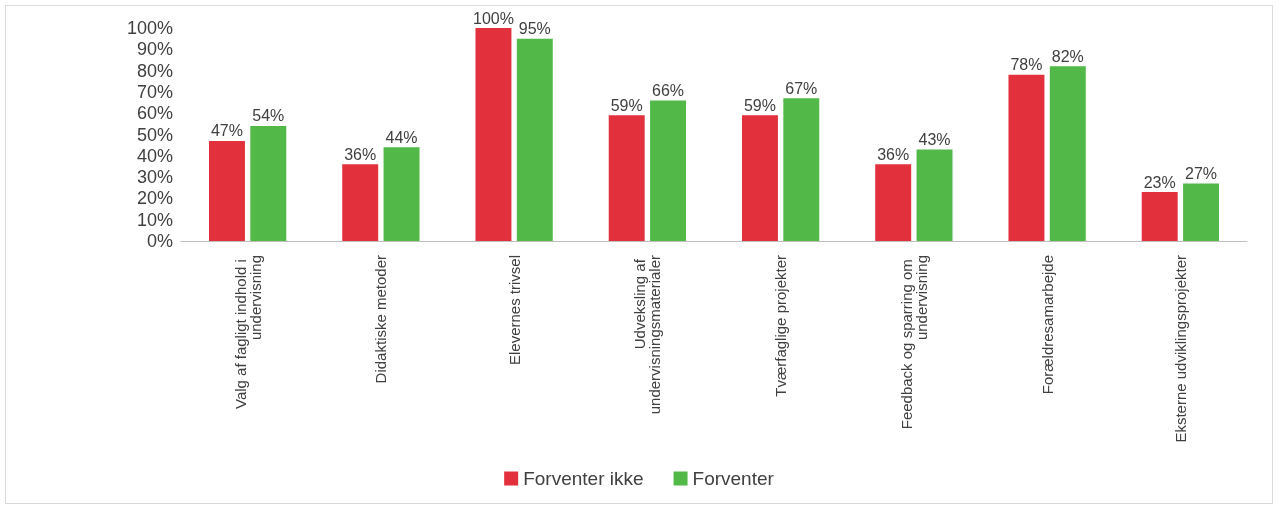  I want to click on x-tick-label: Elevernes trivsel, so click(514, 310).